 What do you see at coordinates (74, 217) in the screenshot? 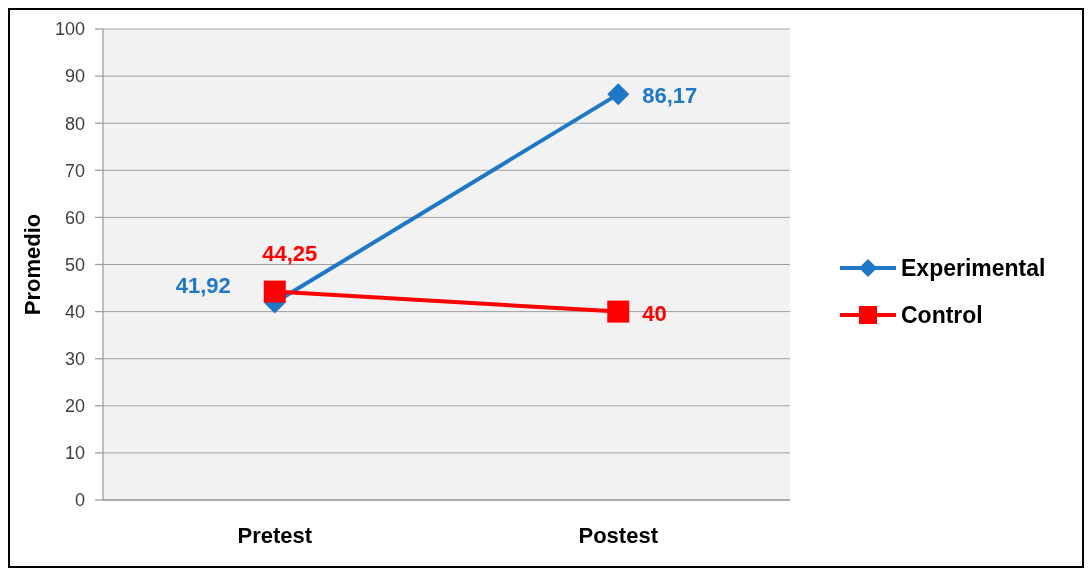
I see `y-tick-label: 60` at bounding box center [74, 217].